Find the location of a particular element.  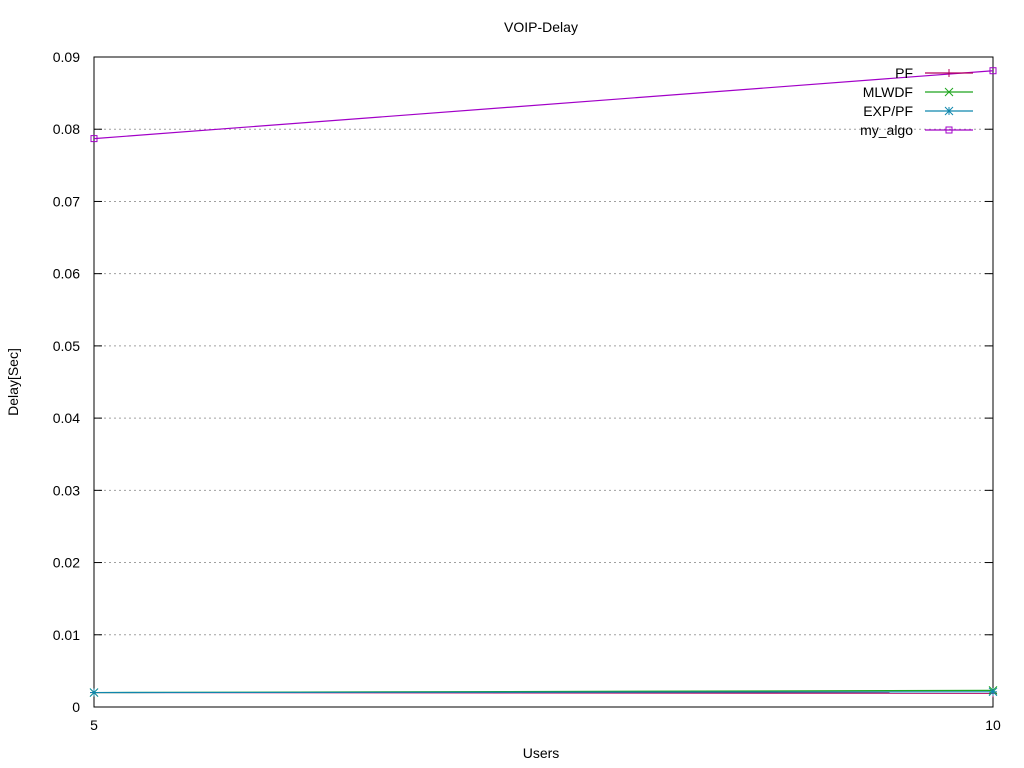

legend: PF MLWDF EXP/PF my_algo is located at coordinates (916, 101).